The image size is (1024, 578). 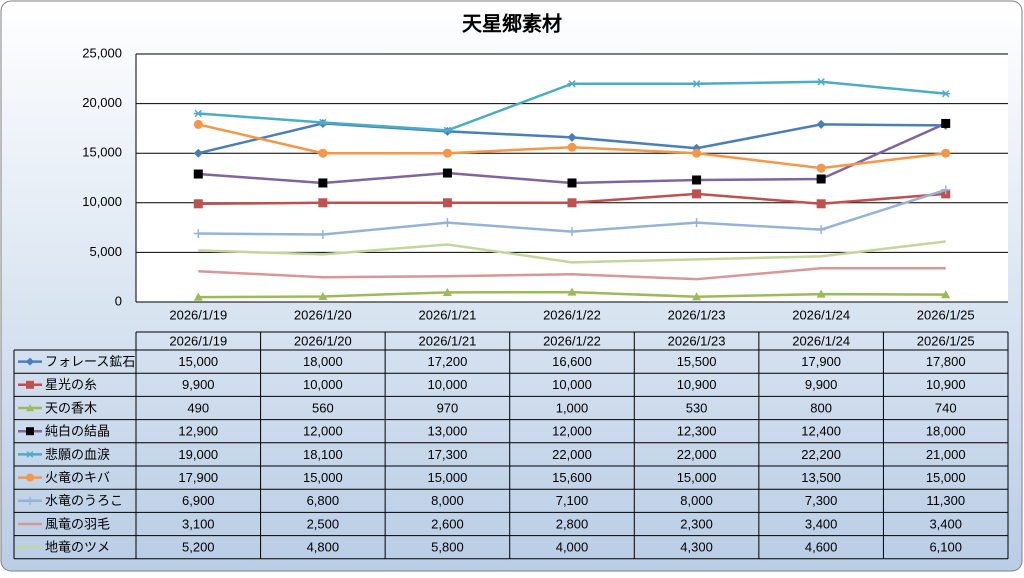 What do you see at coordinates (946, 431) in the screenshot?
I see `table-cell: 18,000` at bounding box center [946, 431].